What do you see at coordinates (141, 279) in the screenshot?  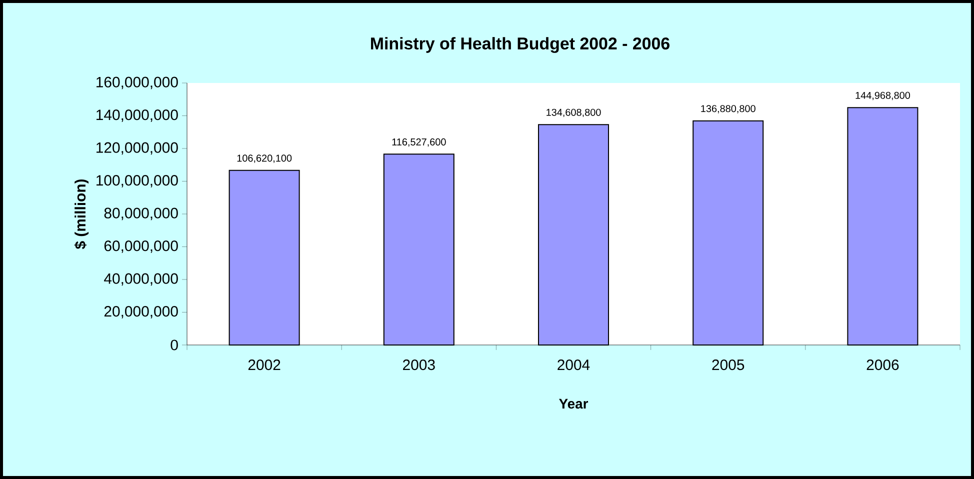 I see `y-tick-label: 40,000,000` at bounding box center [141, 279].